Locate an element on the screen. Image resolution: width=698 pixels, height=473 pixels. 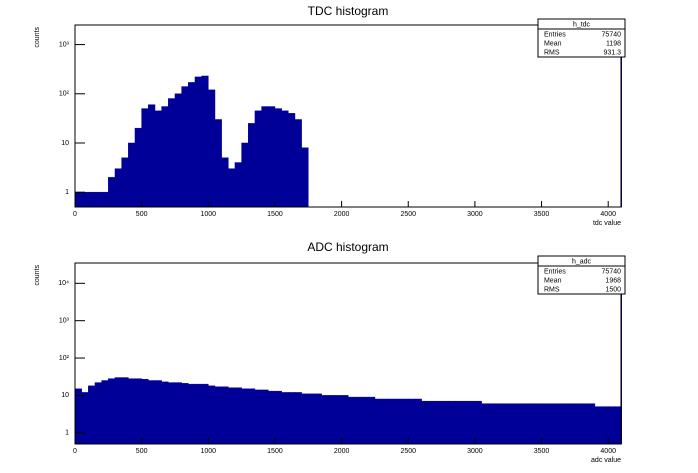
y-tick-label: 10³ is located at coordinates (64, 44).